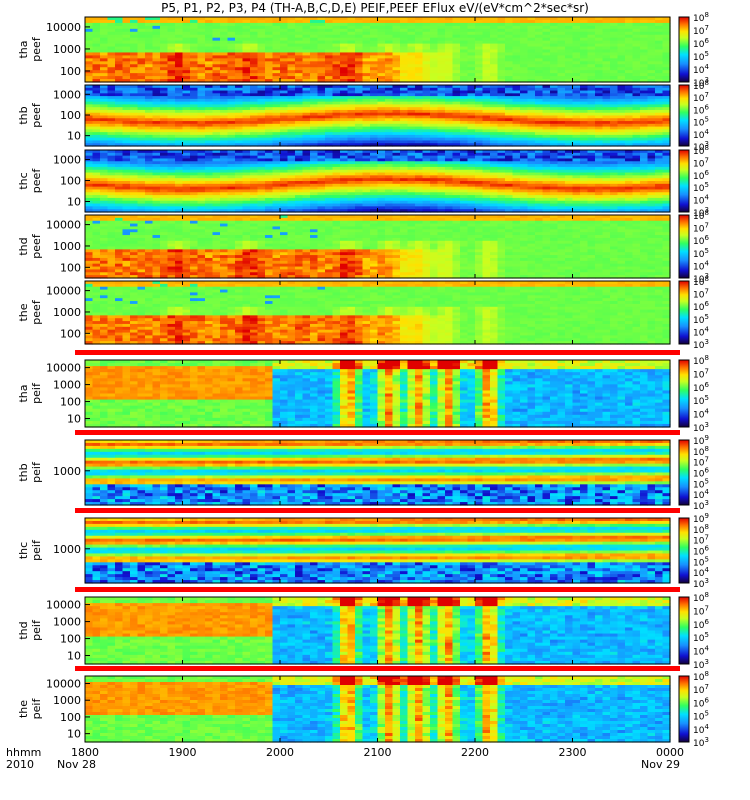  What do you see at coordinates (573, 752) in the screenshot?
I see `x-tick-label: 2300` at bounding box center [573, 752].